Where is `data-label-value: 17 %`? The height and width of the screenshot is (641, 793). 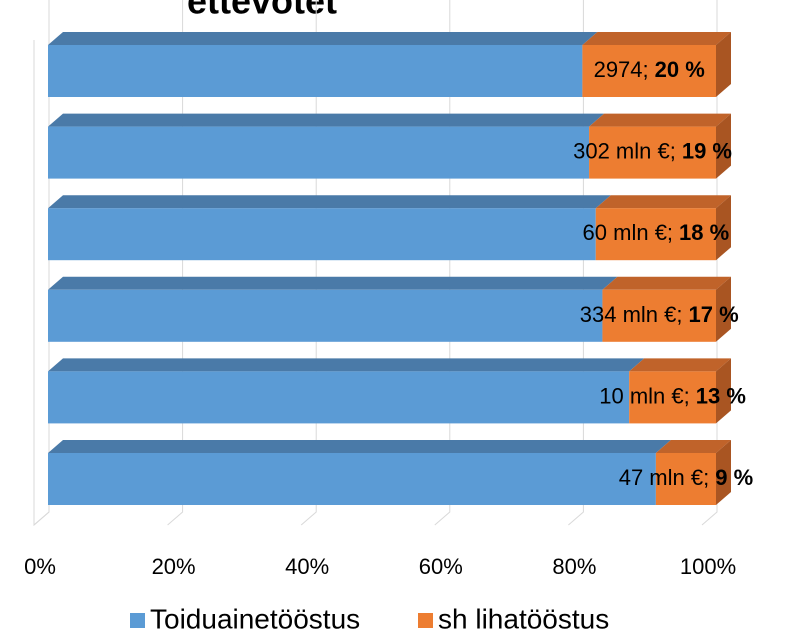
data-label-value: 17 % is located at coordinates (714, 314).